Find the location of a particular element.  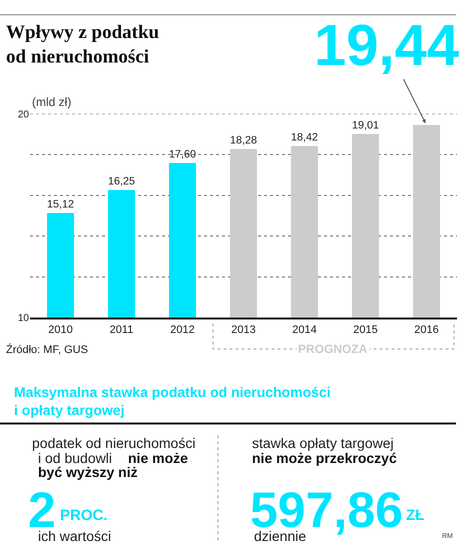

x-tick-label: 2015 is located at coordinates (365, 330).